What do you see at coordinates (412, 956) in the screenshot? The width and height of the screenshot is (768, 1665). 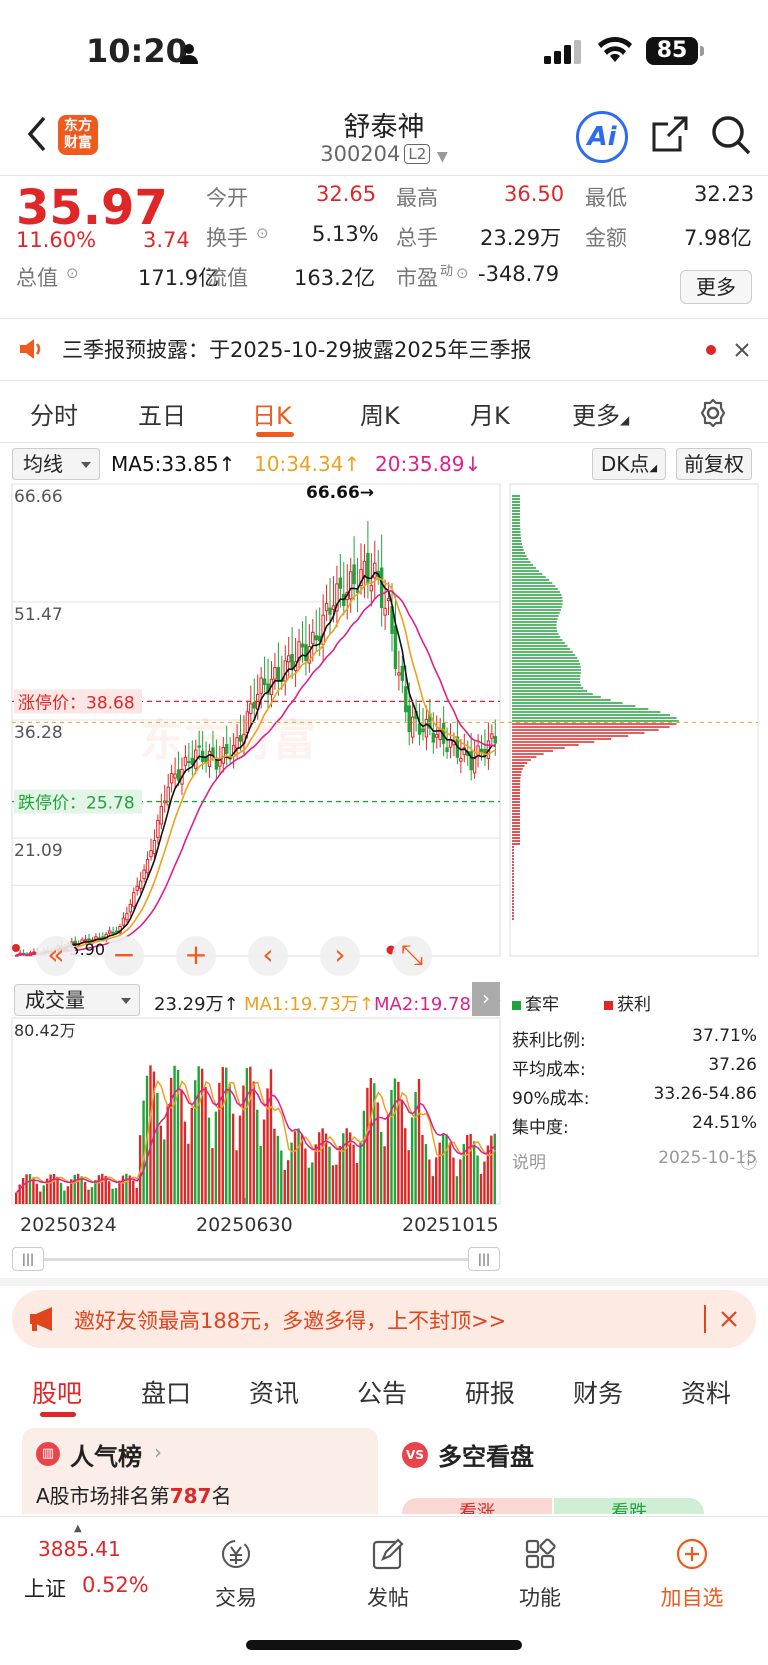 I see `fullscreen-button: ⤡` at bounding box center [412, 956].